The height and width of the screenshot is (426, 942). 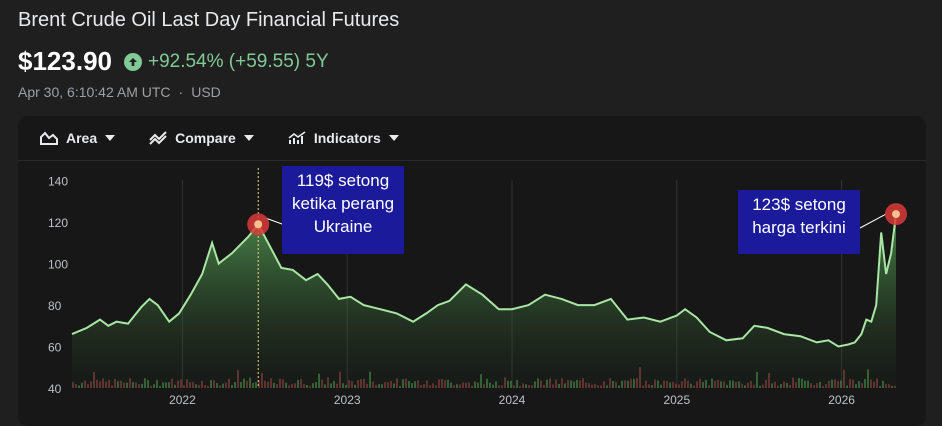 What do you see at coordinates (512, 400) in the screenshot?
I see `x-tick-label: 2024` at bounding box center [512, 400].